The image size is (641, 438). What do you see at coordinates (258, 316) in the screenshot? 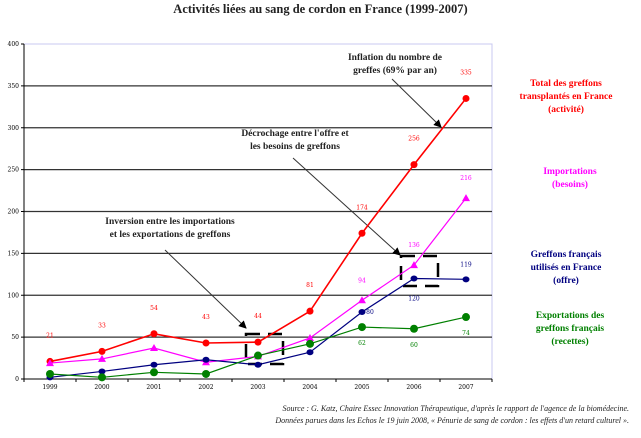
I see `data-label: 44` at bounding box center [258, 316].